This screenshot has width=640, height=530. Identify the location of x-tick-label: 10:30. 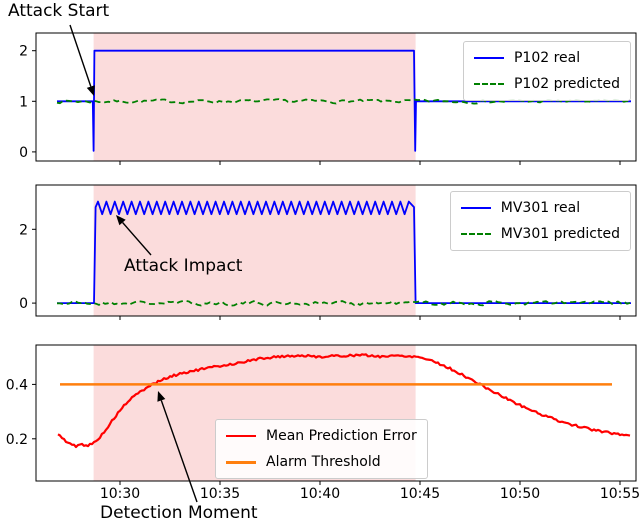
(120, 494).